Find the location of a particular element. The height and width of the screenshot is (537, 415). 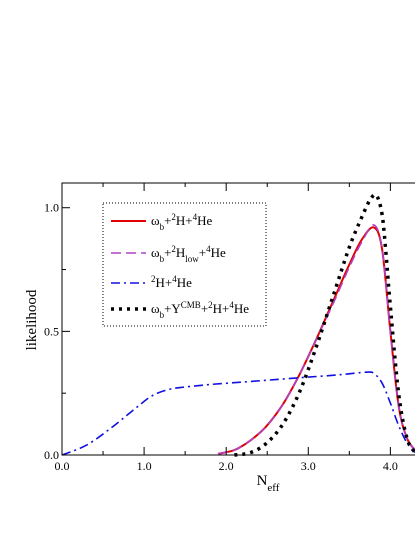

x-axis-title: Neff is located at coordinates (268, 483).